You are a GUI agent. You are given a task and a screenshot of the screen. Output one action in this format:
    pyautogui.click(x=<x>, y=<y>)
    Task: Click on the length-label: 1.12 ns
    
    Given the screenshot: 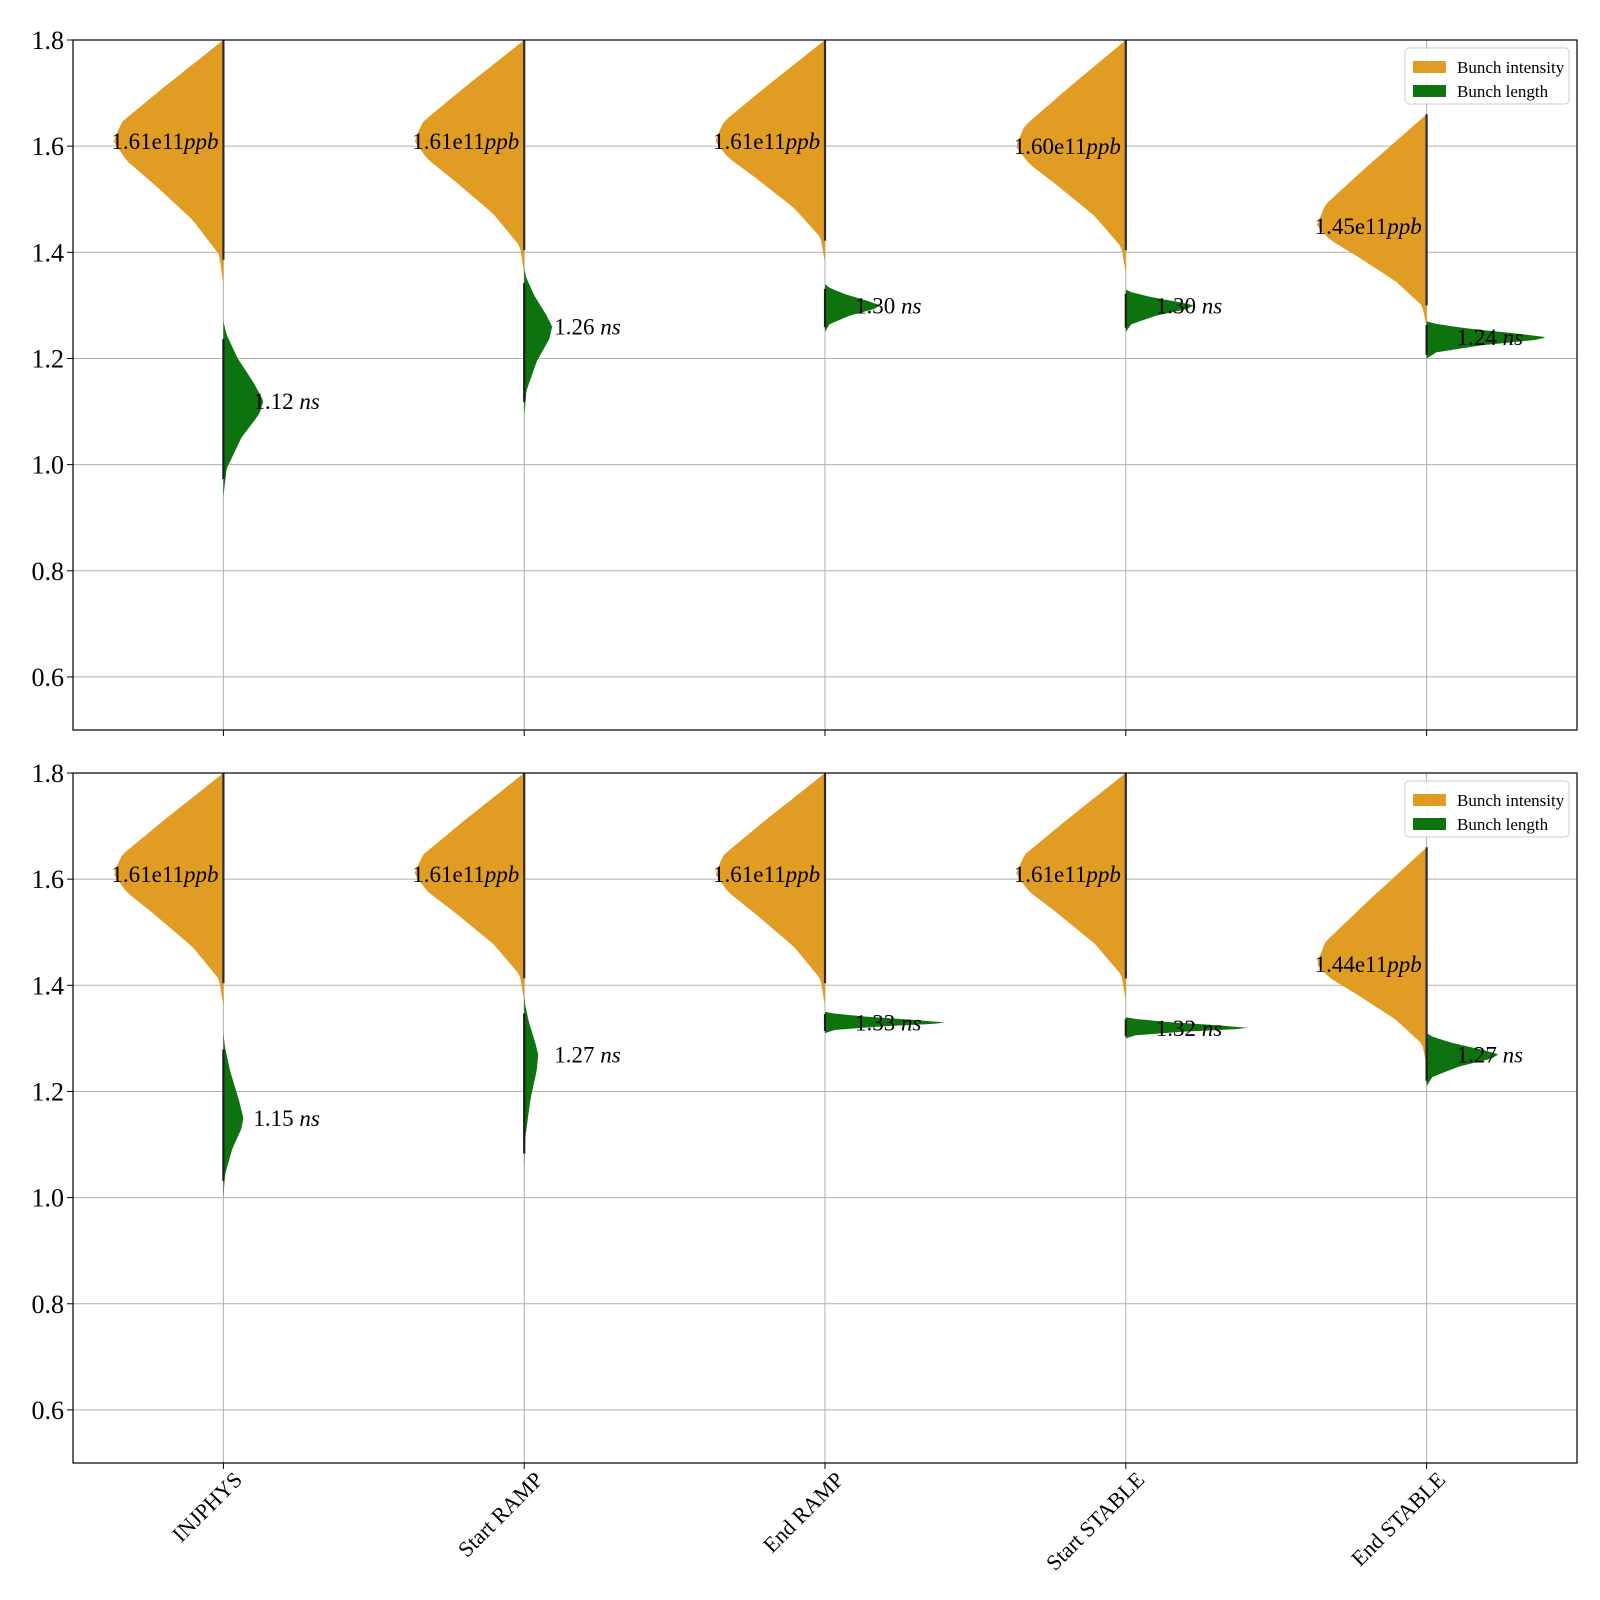 What is the action you would take?
    pyautogui.click(x=286, y=401)
    